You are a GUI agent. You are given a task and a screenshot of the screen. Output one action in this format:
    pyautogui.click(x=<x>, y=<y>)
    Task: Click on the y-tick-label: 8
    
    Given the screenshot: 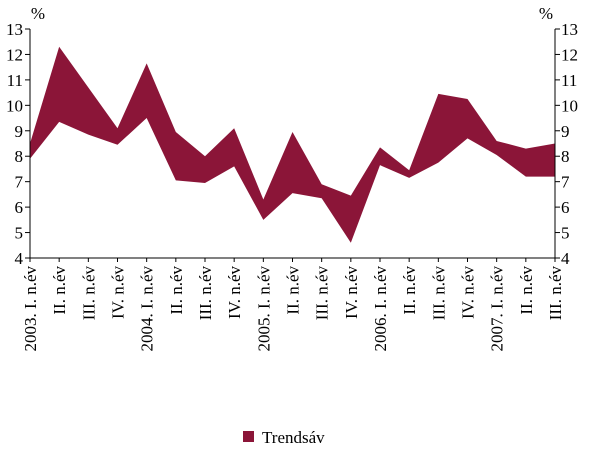 What is the action you would take?
    pyautogui.click(x=19, y=156)
    